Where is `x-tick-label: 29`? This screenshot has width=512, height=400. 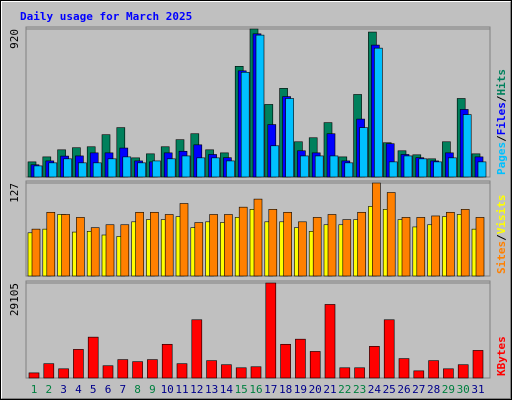
x-tick-label: 29 is located at coordinates (448, 389).